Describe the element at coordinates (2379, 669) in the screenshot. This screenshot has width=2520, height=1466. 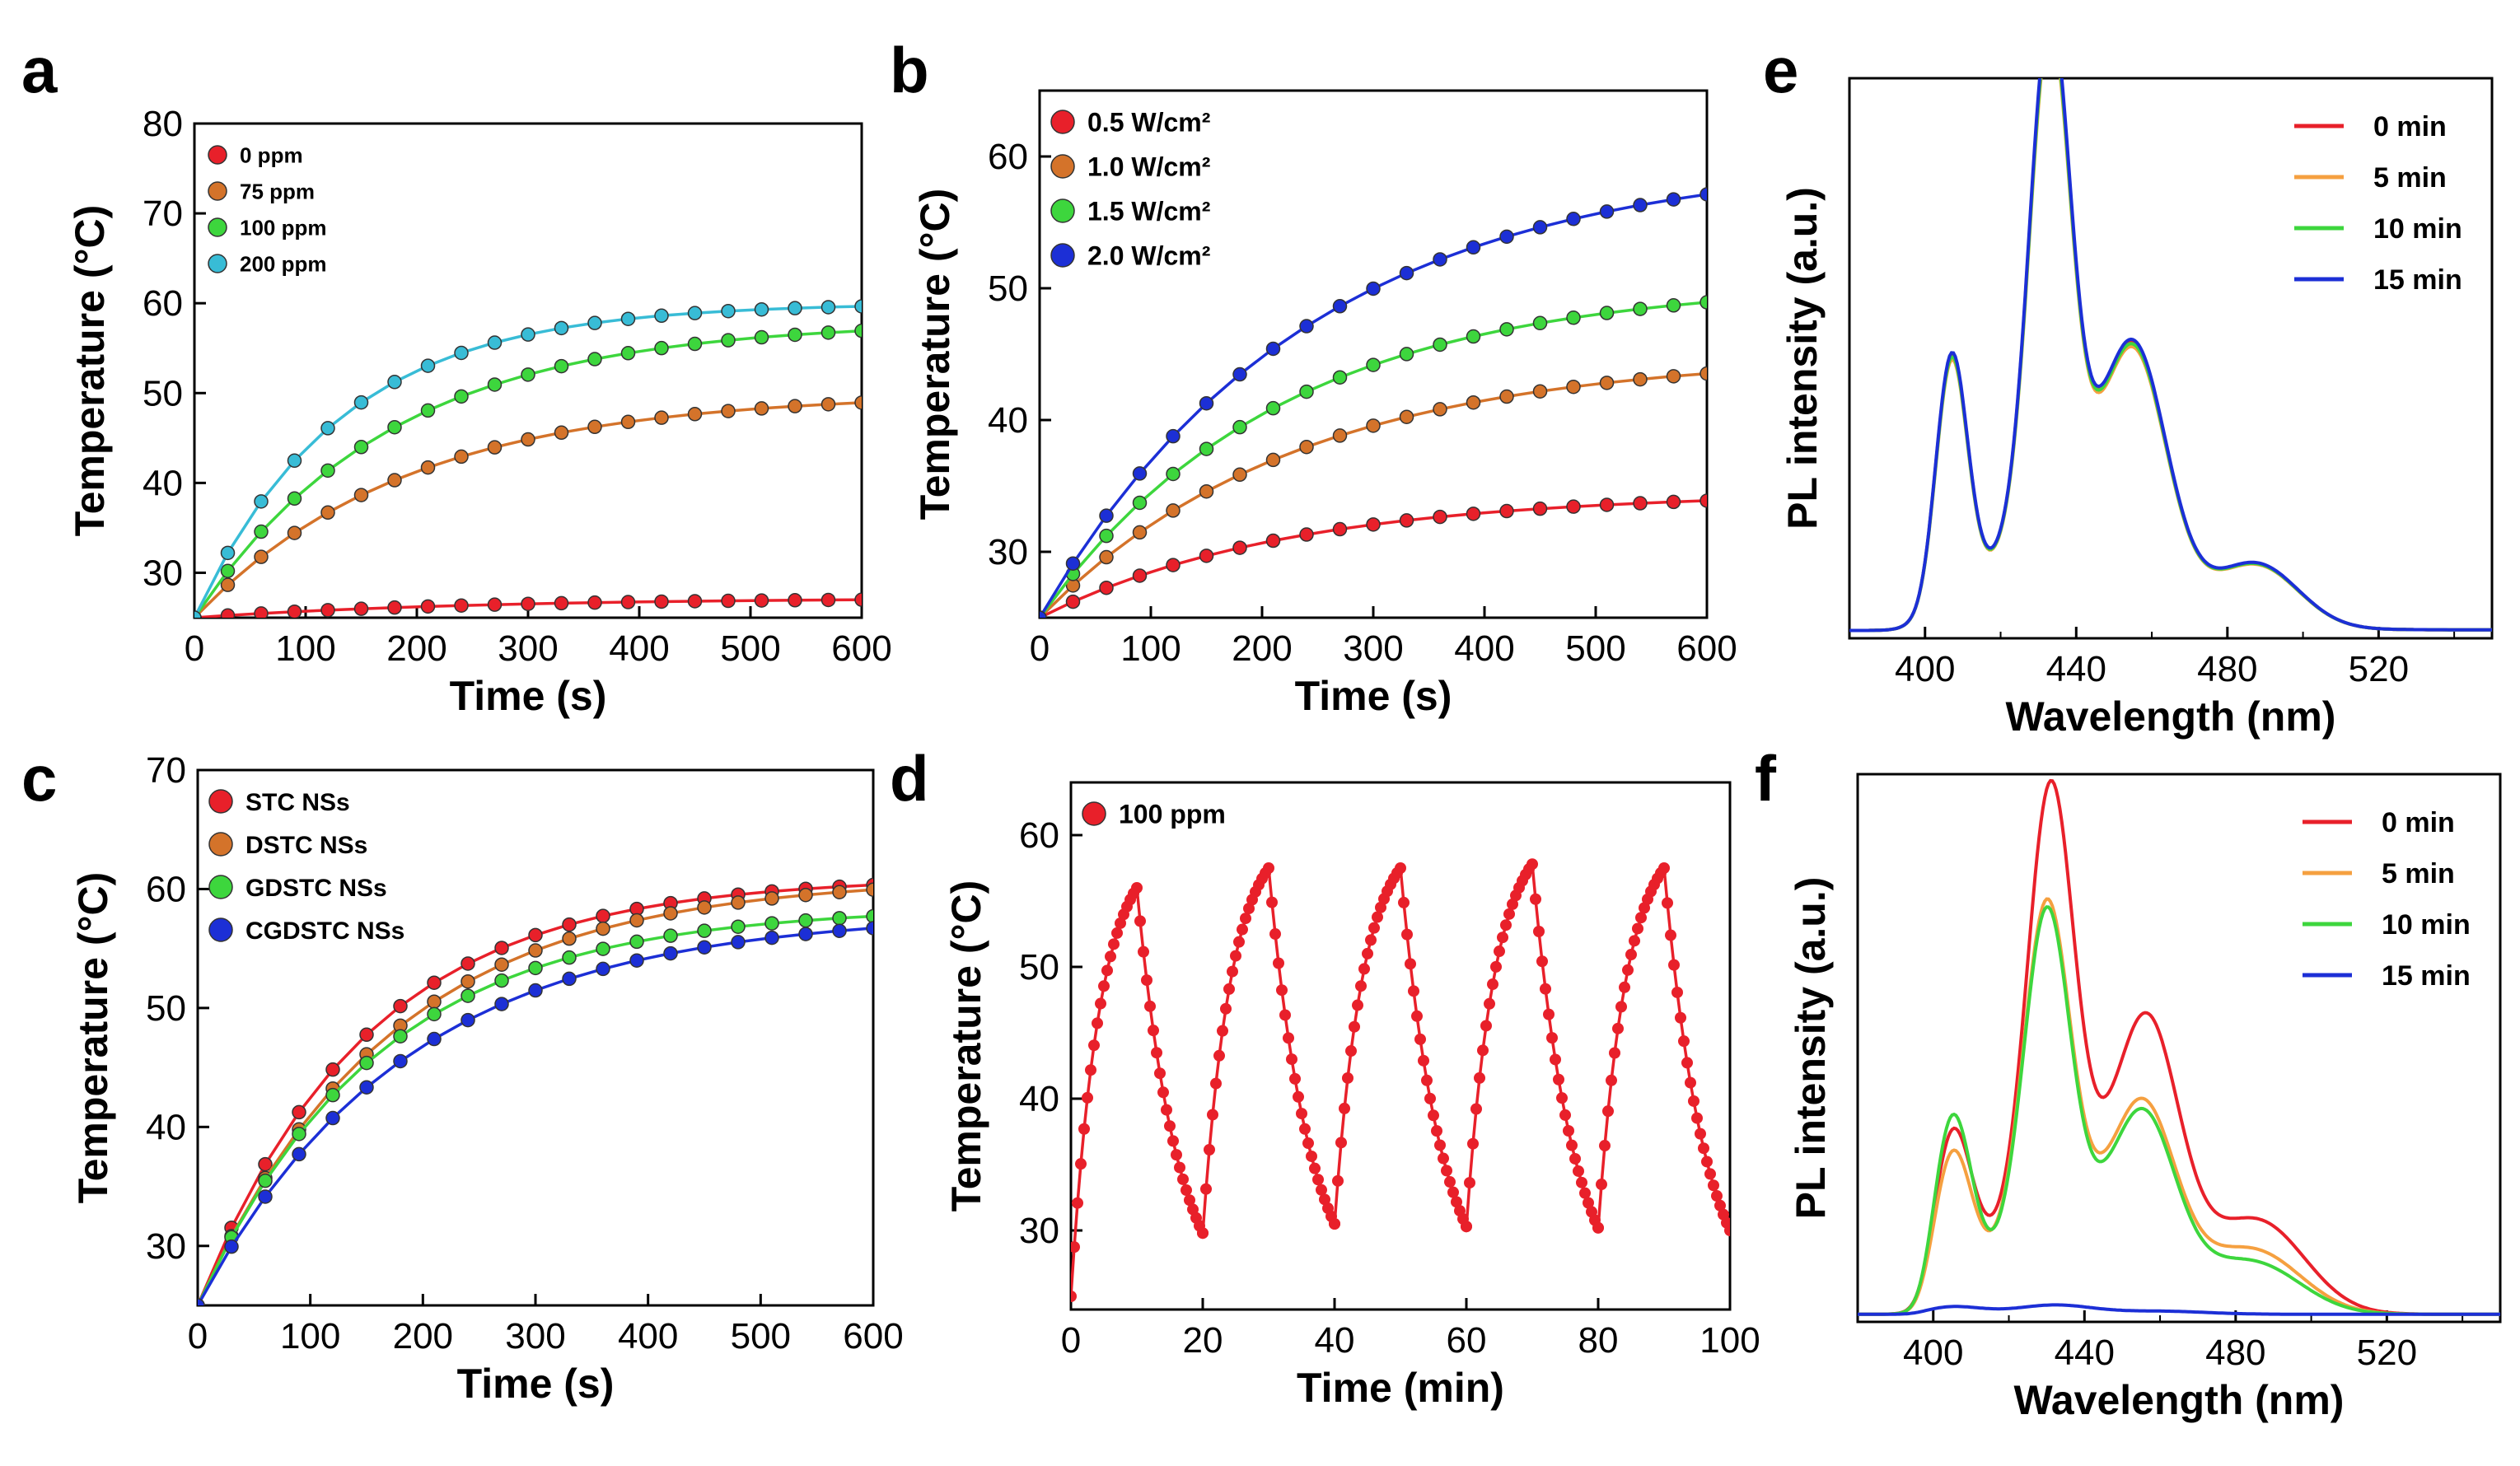
I see `x-tick-label: 520` at that location.